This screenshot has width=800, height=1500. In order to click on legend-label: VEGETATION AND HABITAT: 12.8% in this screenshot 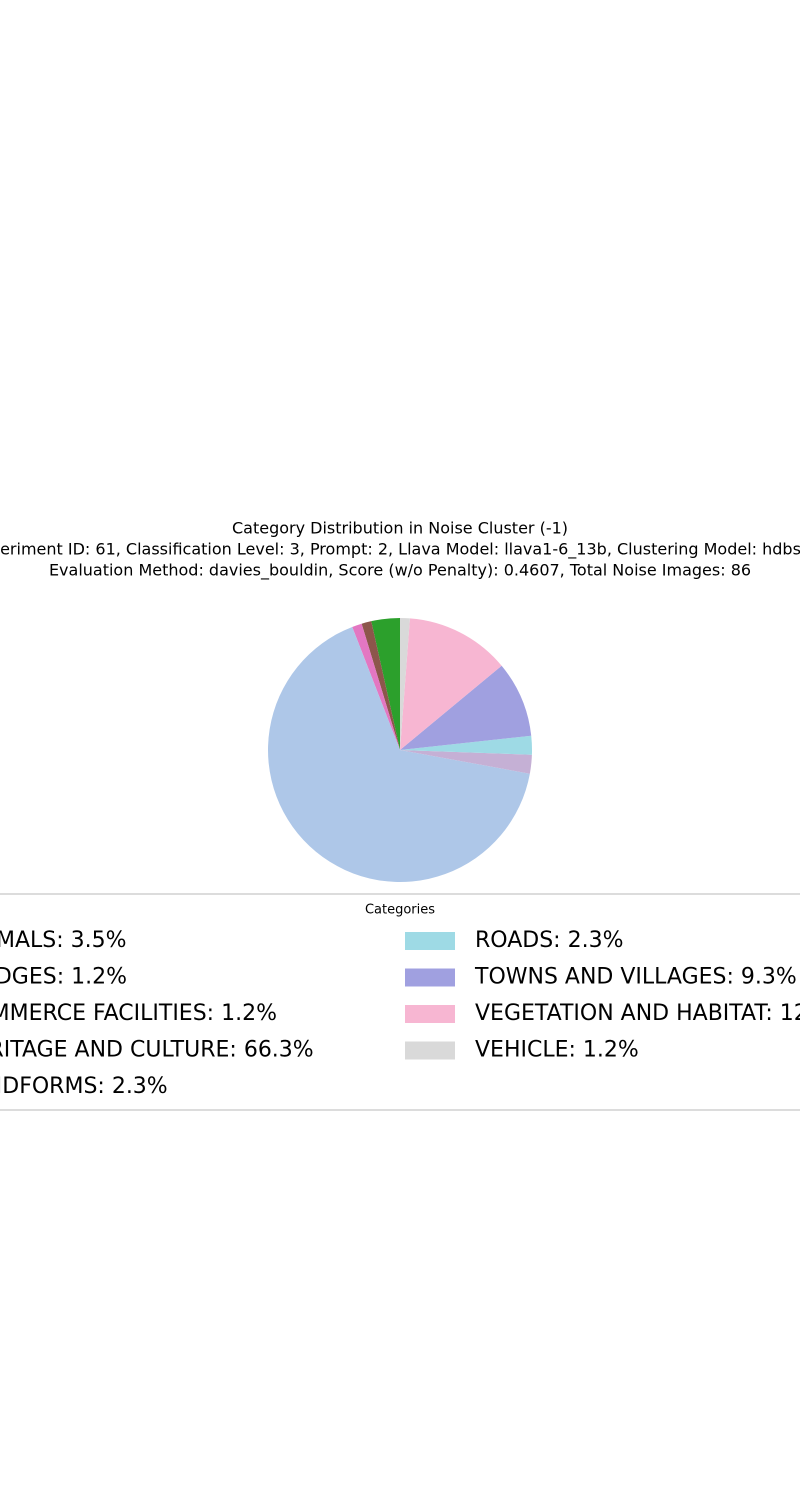, I will do `click(637, 1013)`.